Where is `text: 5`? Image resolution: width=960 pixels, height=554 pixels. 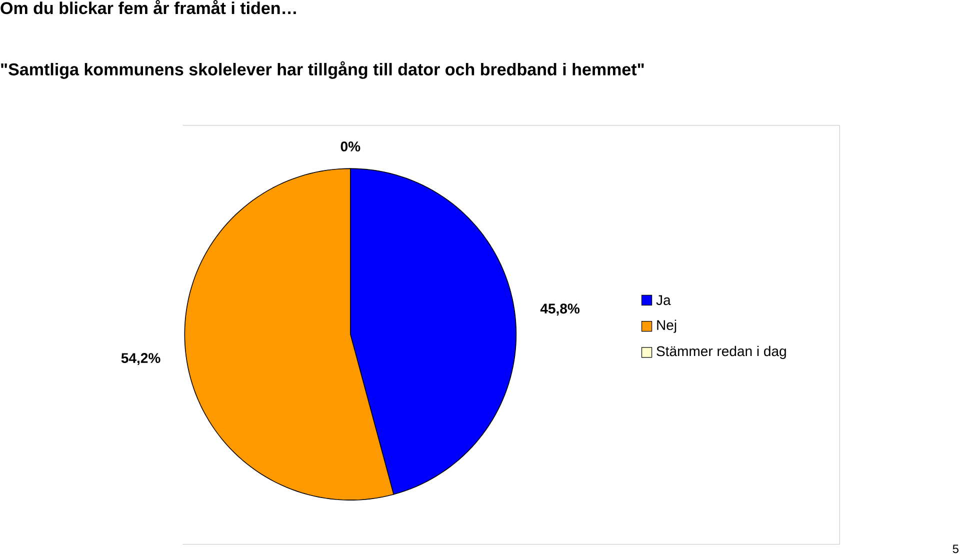
text: 5 is located at coordinates (955, 549).